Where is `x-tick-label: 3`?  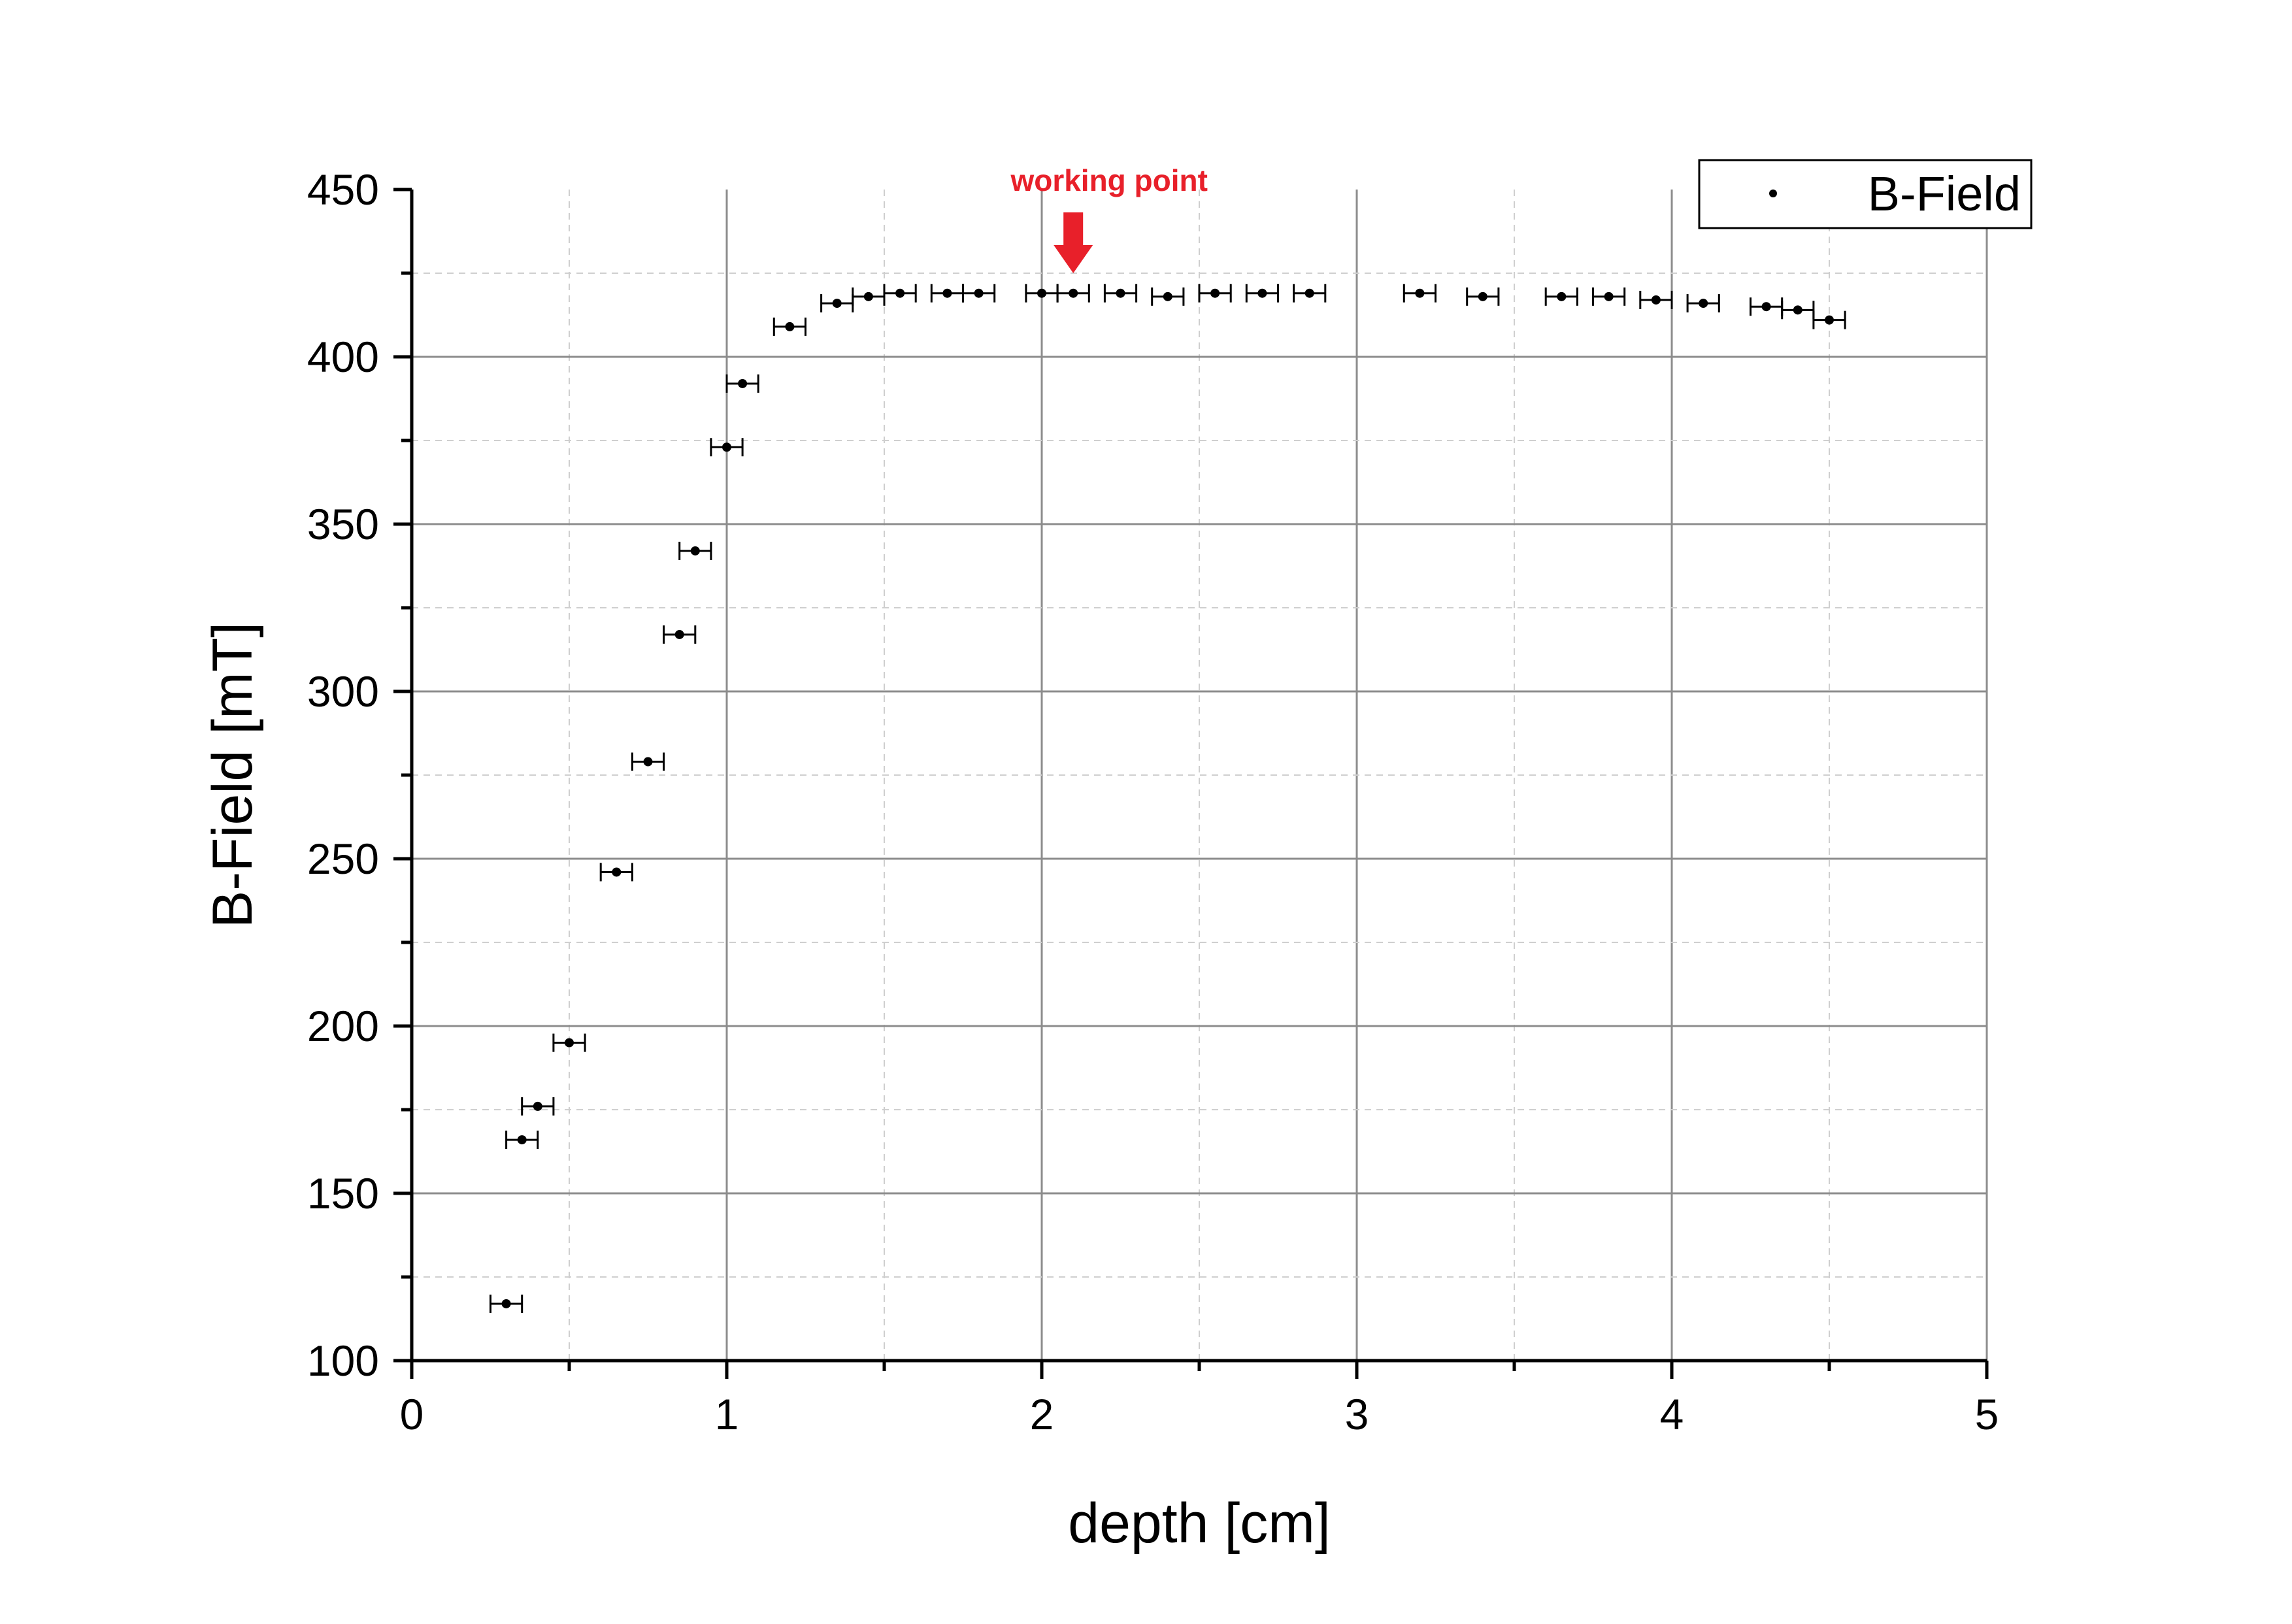
x-tick-label: 3 is located at coordinates (1357, 1414).